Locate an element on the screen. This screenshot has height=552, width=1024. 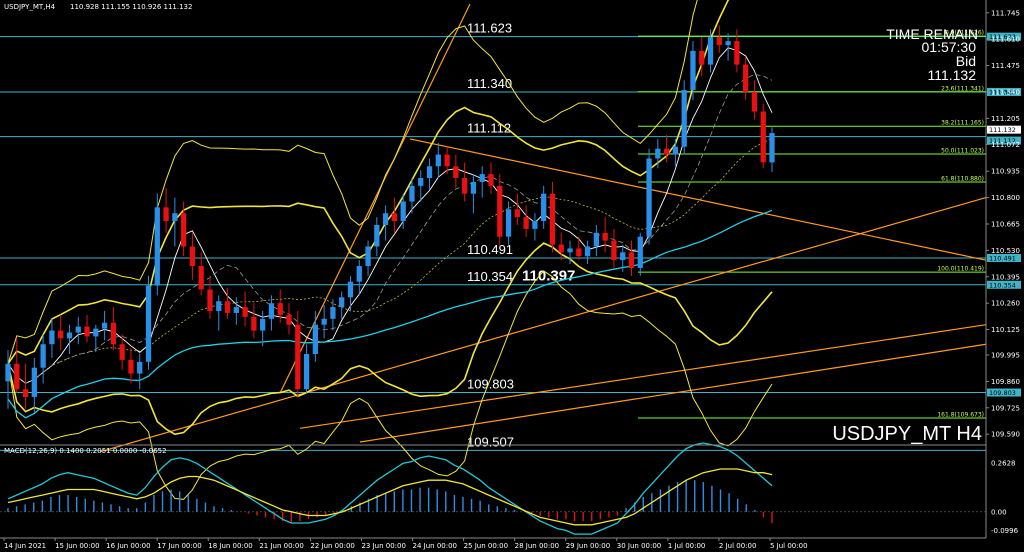
x-tick-label: 1 Jul 00:00 is located at coordinates (687, 546).